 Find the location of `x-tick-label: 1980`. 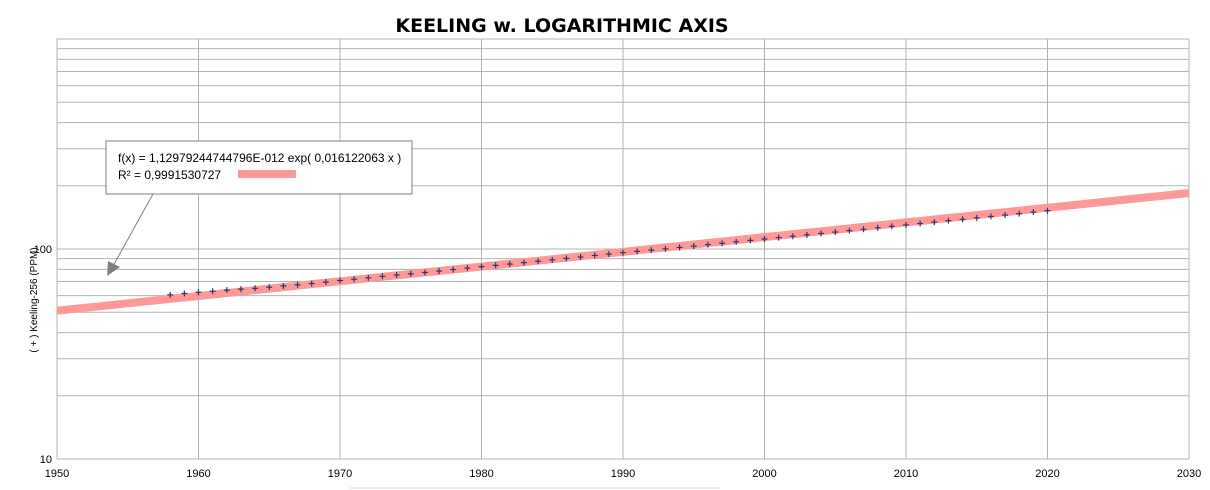

x-tick-label: 1980 is located at coordinates (481, 474).